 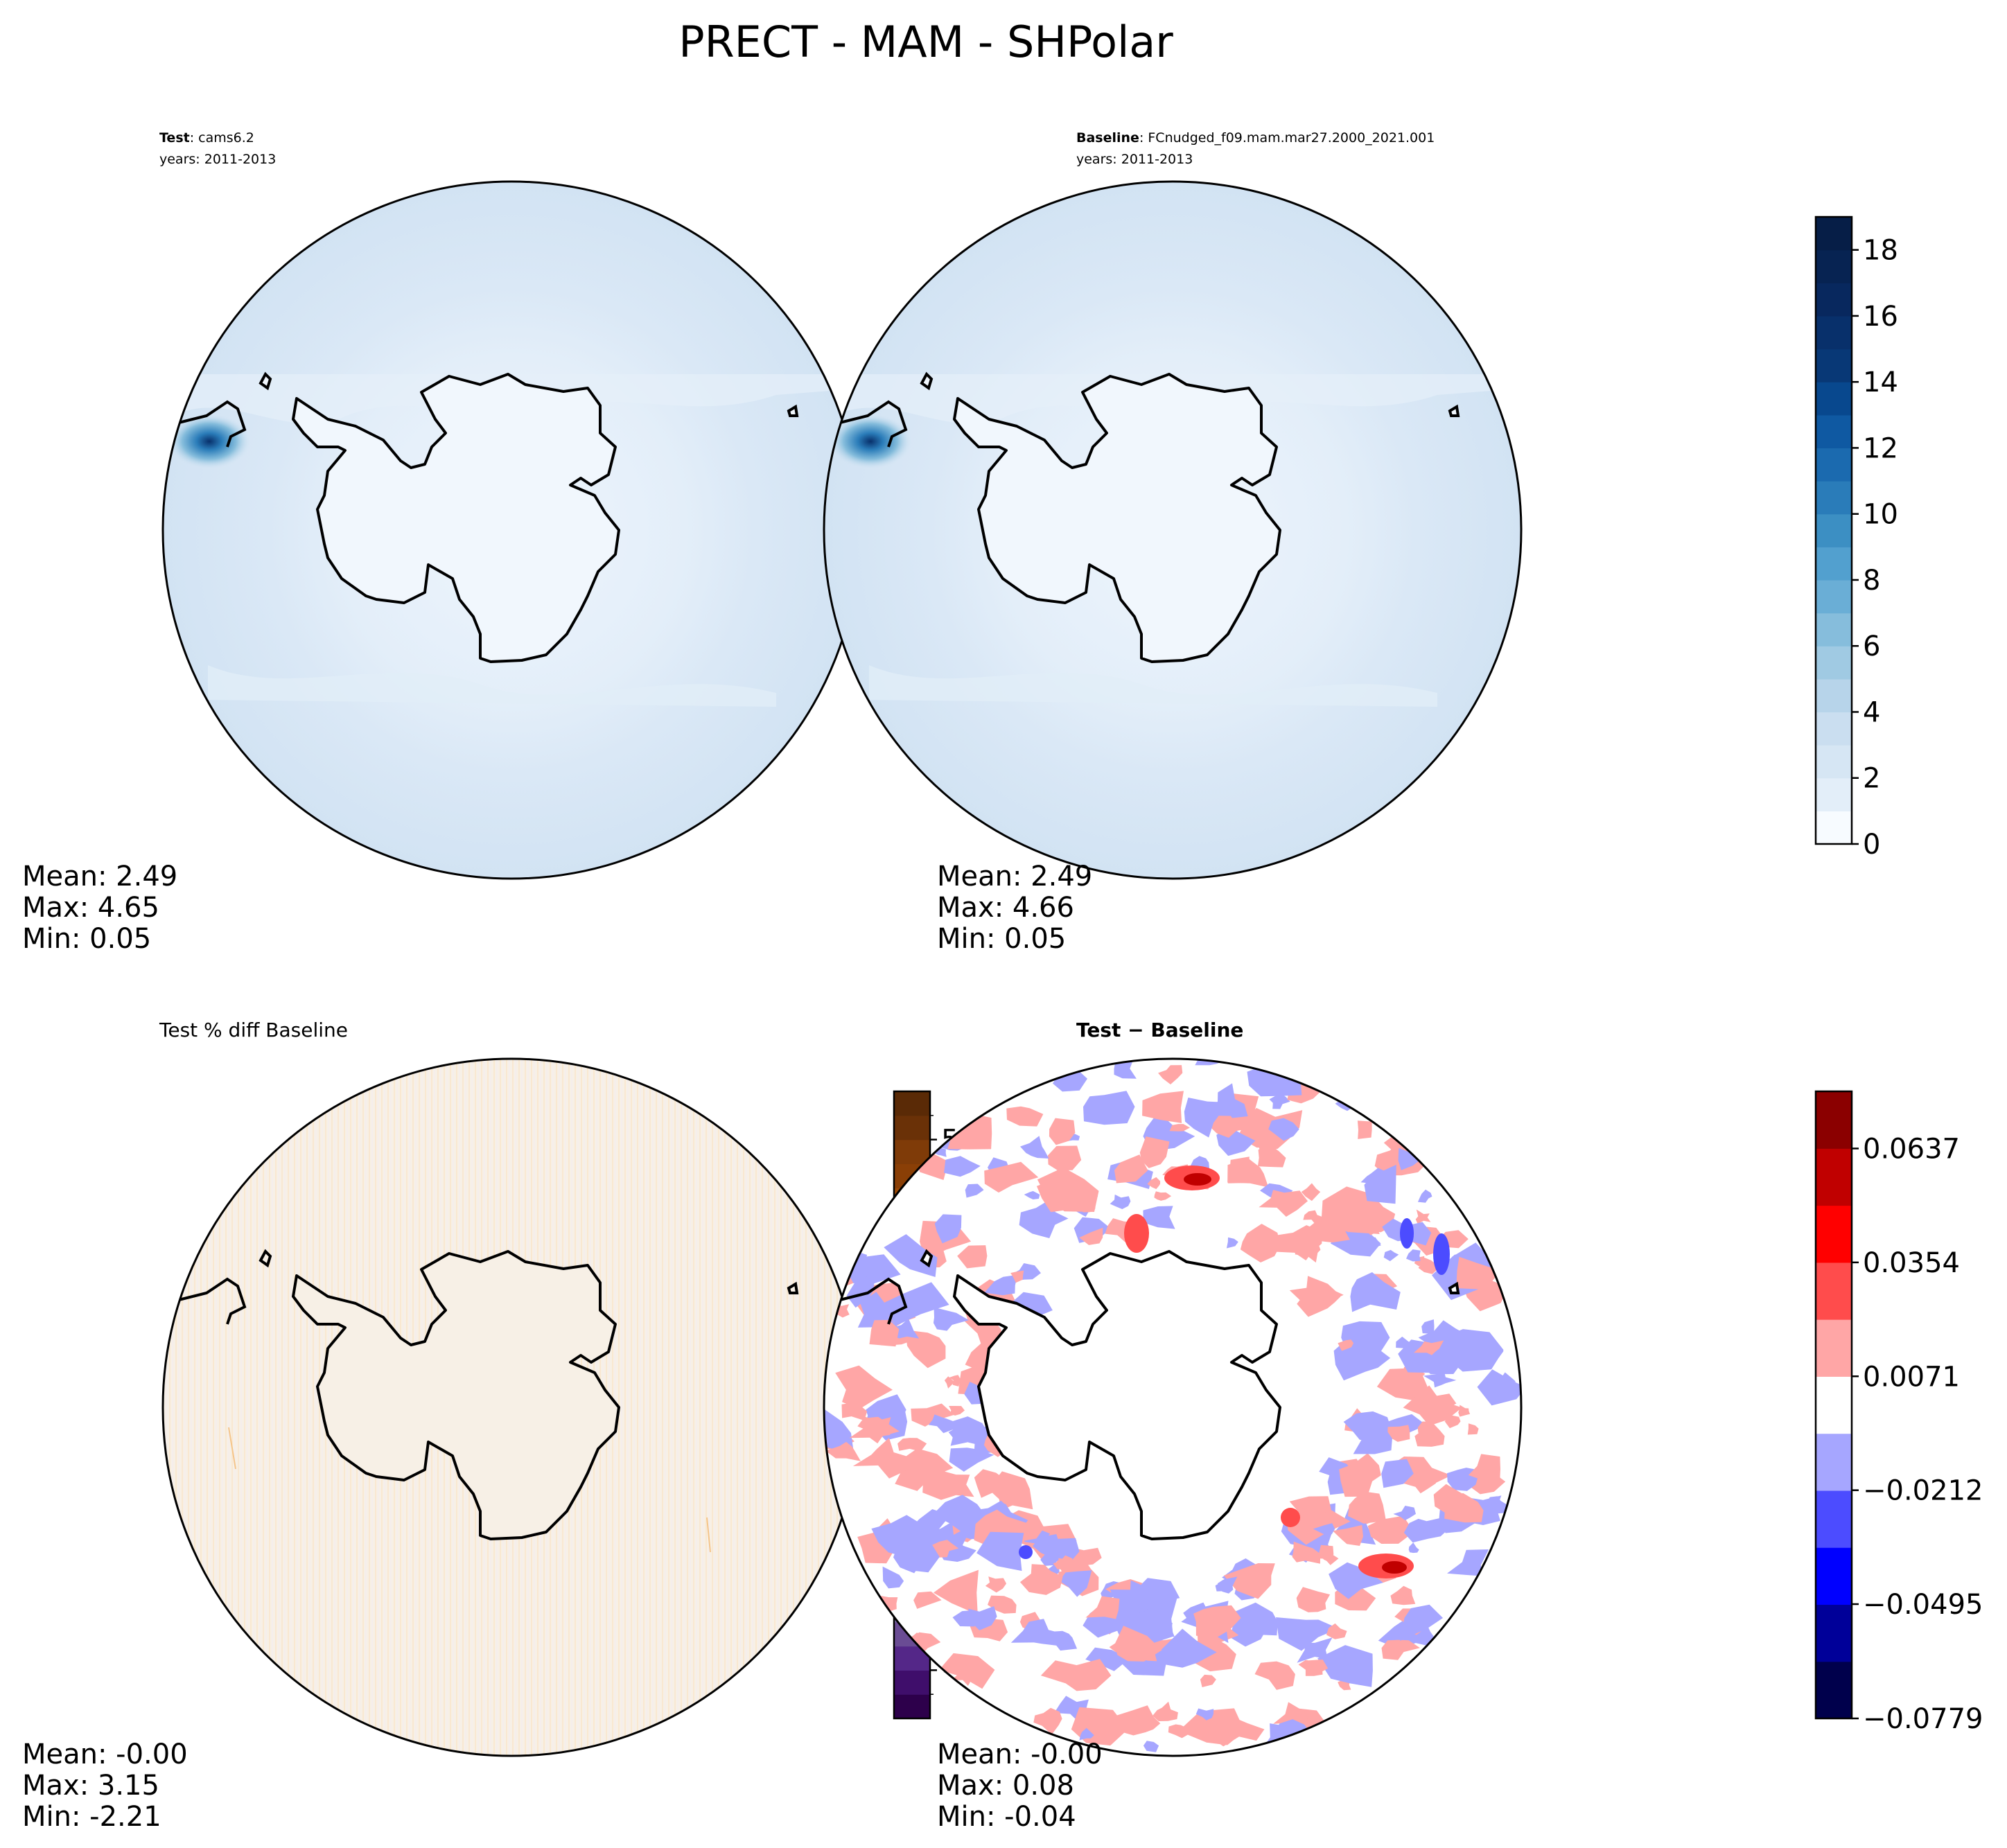 What do you see at coordinates (511, 530) in the screenshot?
I see `test-map` at bounding box center [511, 530].